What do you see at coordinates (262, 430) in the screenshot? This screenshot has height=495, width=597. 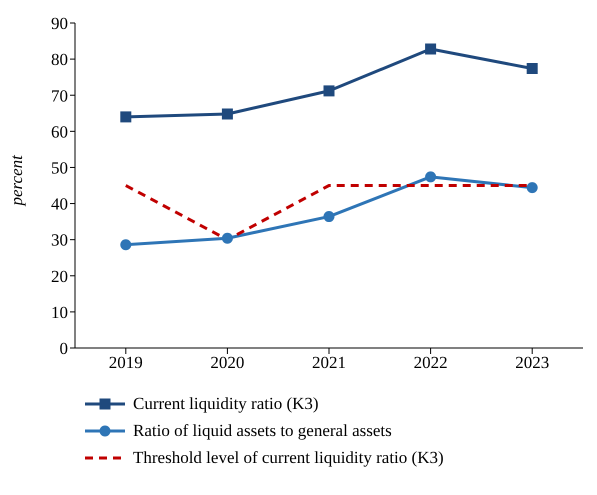 I see `legend-label: Ratio of liquid assets to general assets` at bounding box center [262, 430].